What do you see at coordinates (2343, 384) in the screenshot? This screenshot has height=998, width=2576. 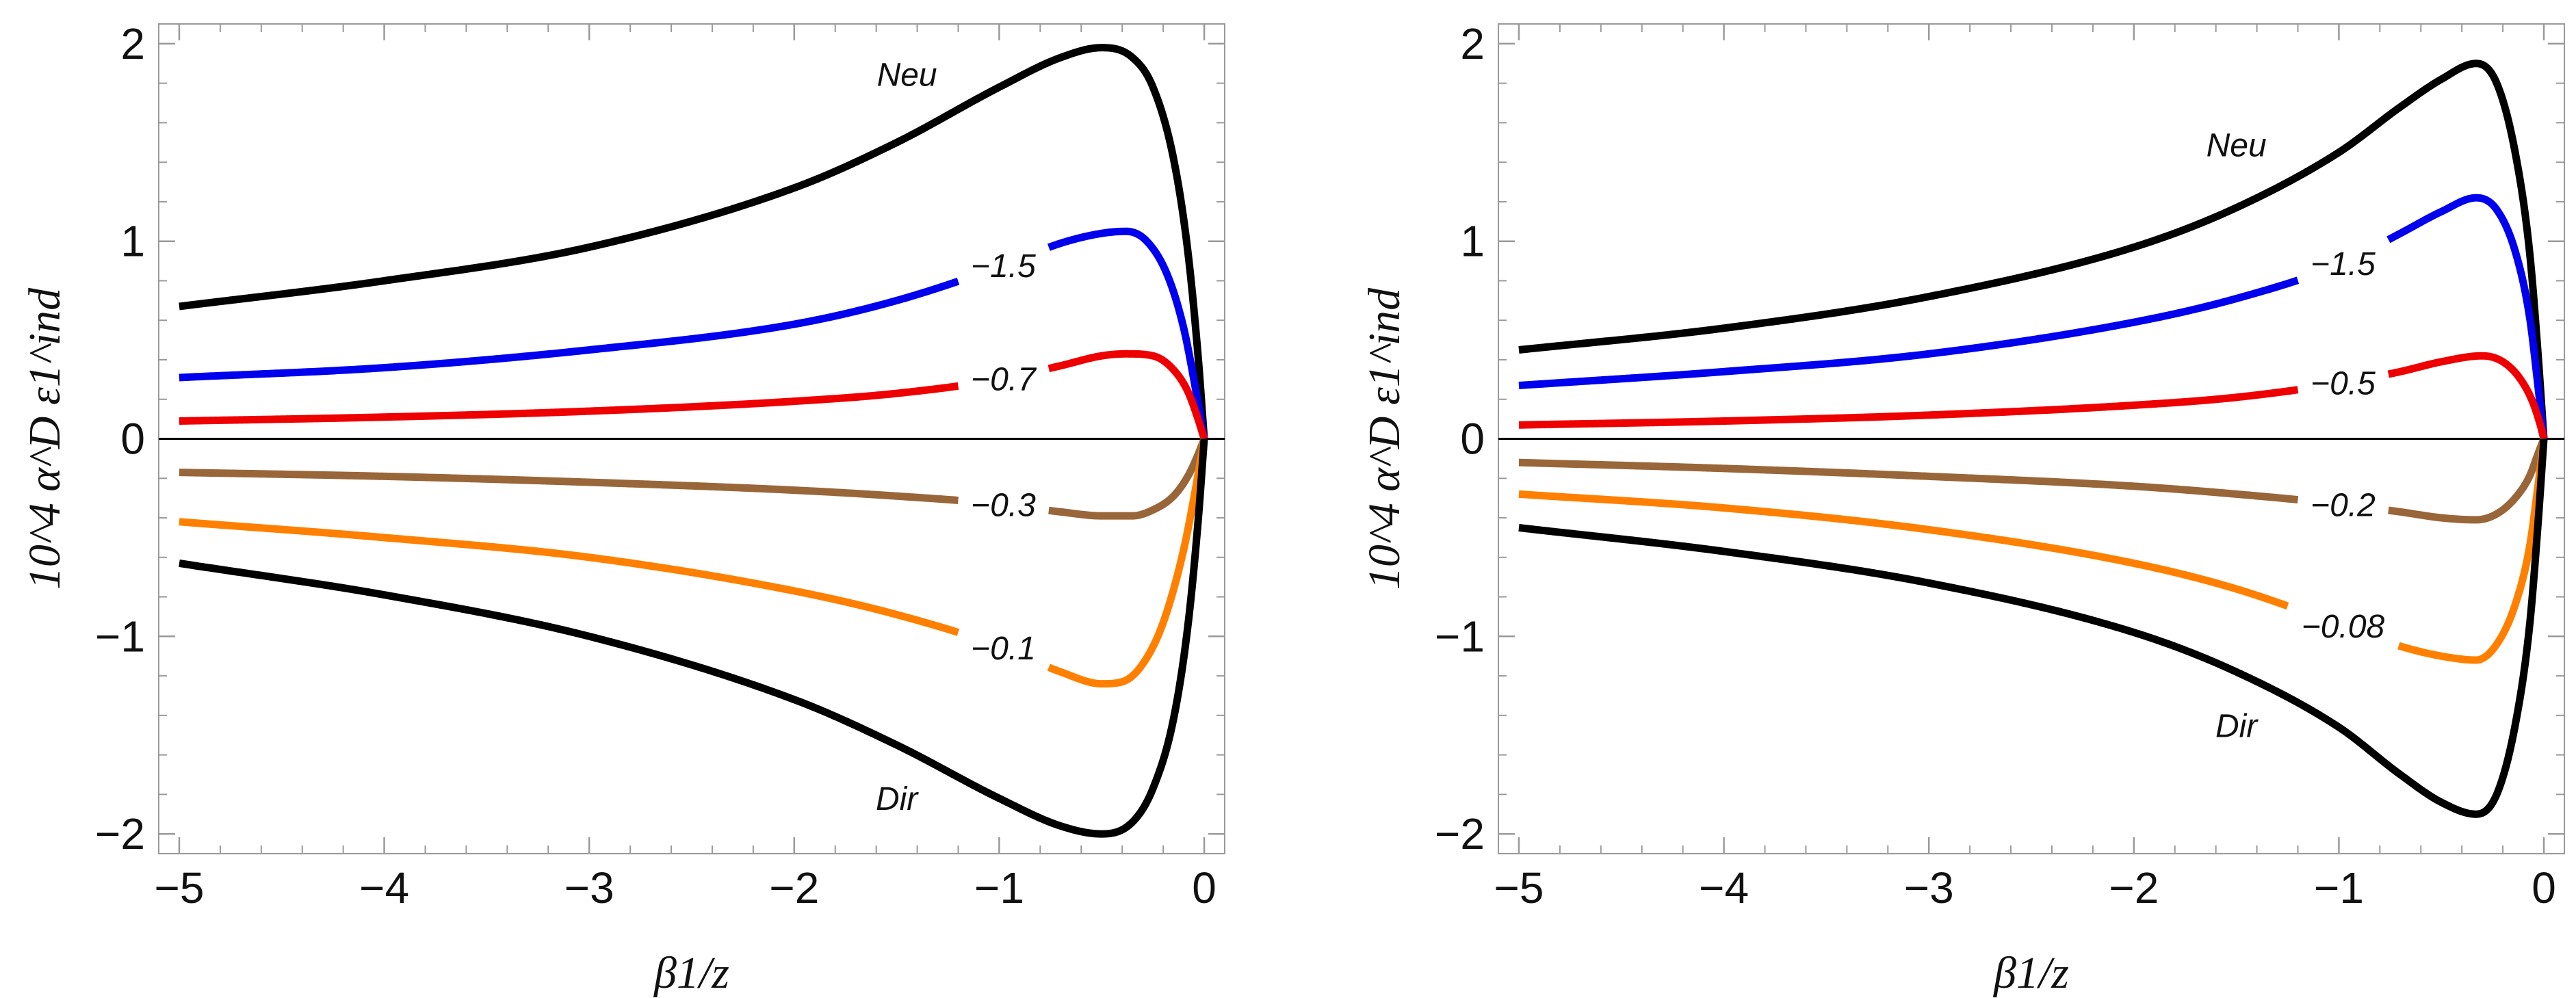 I see `curve-label: −0.5` at bounding box center [2343, 384].